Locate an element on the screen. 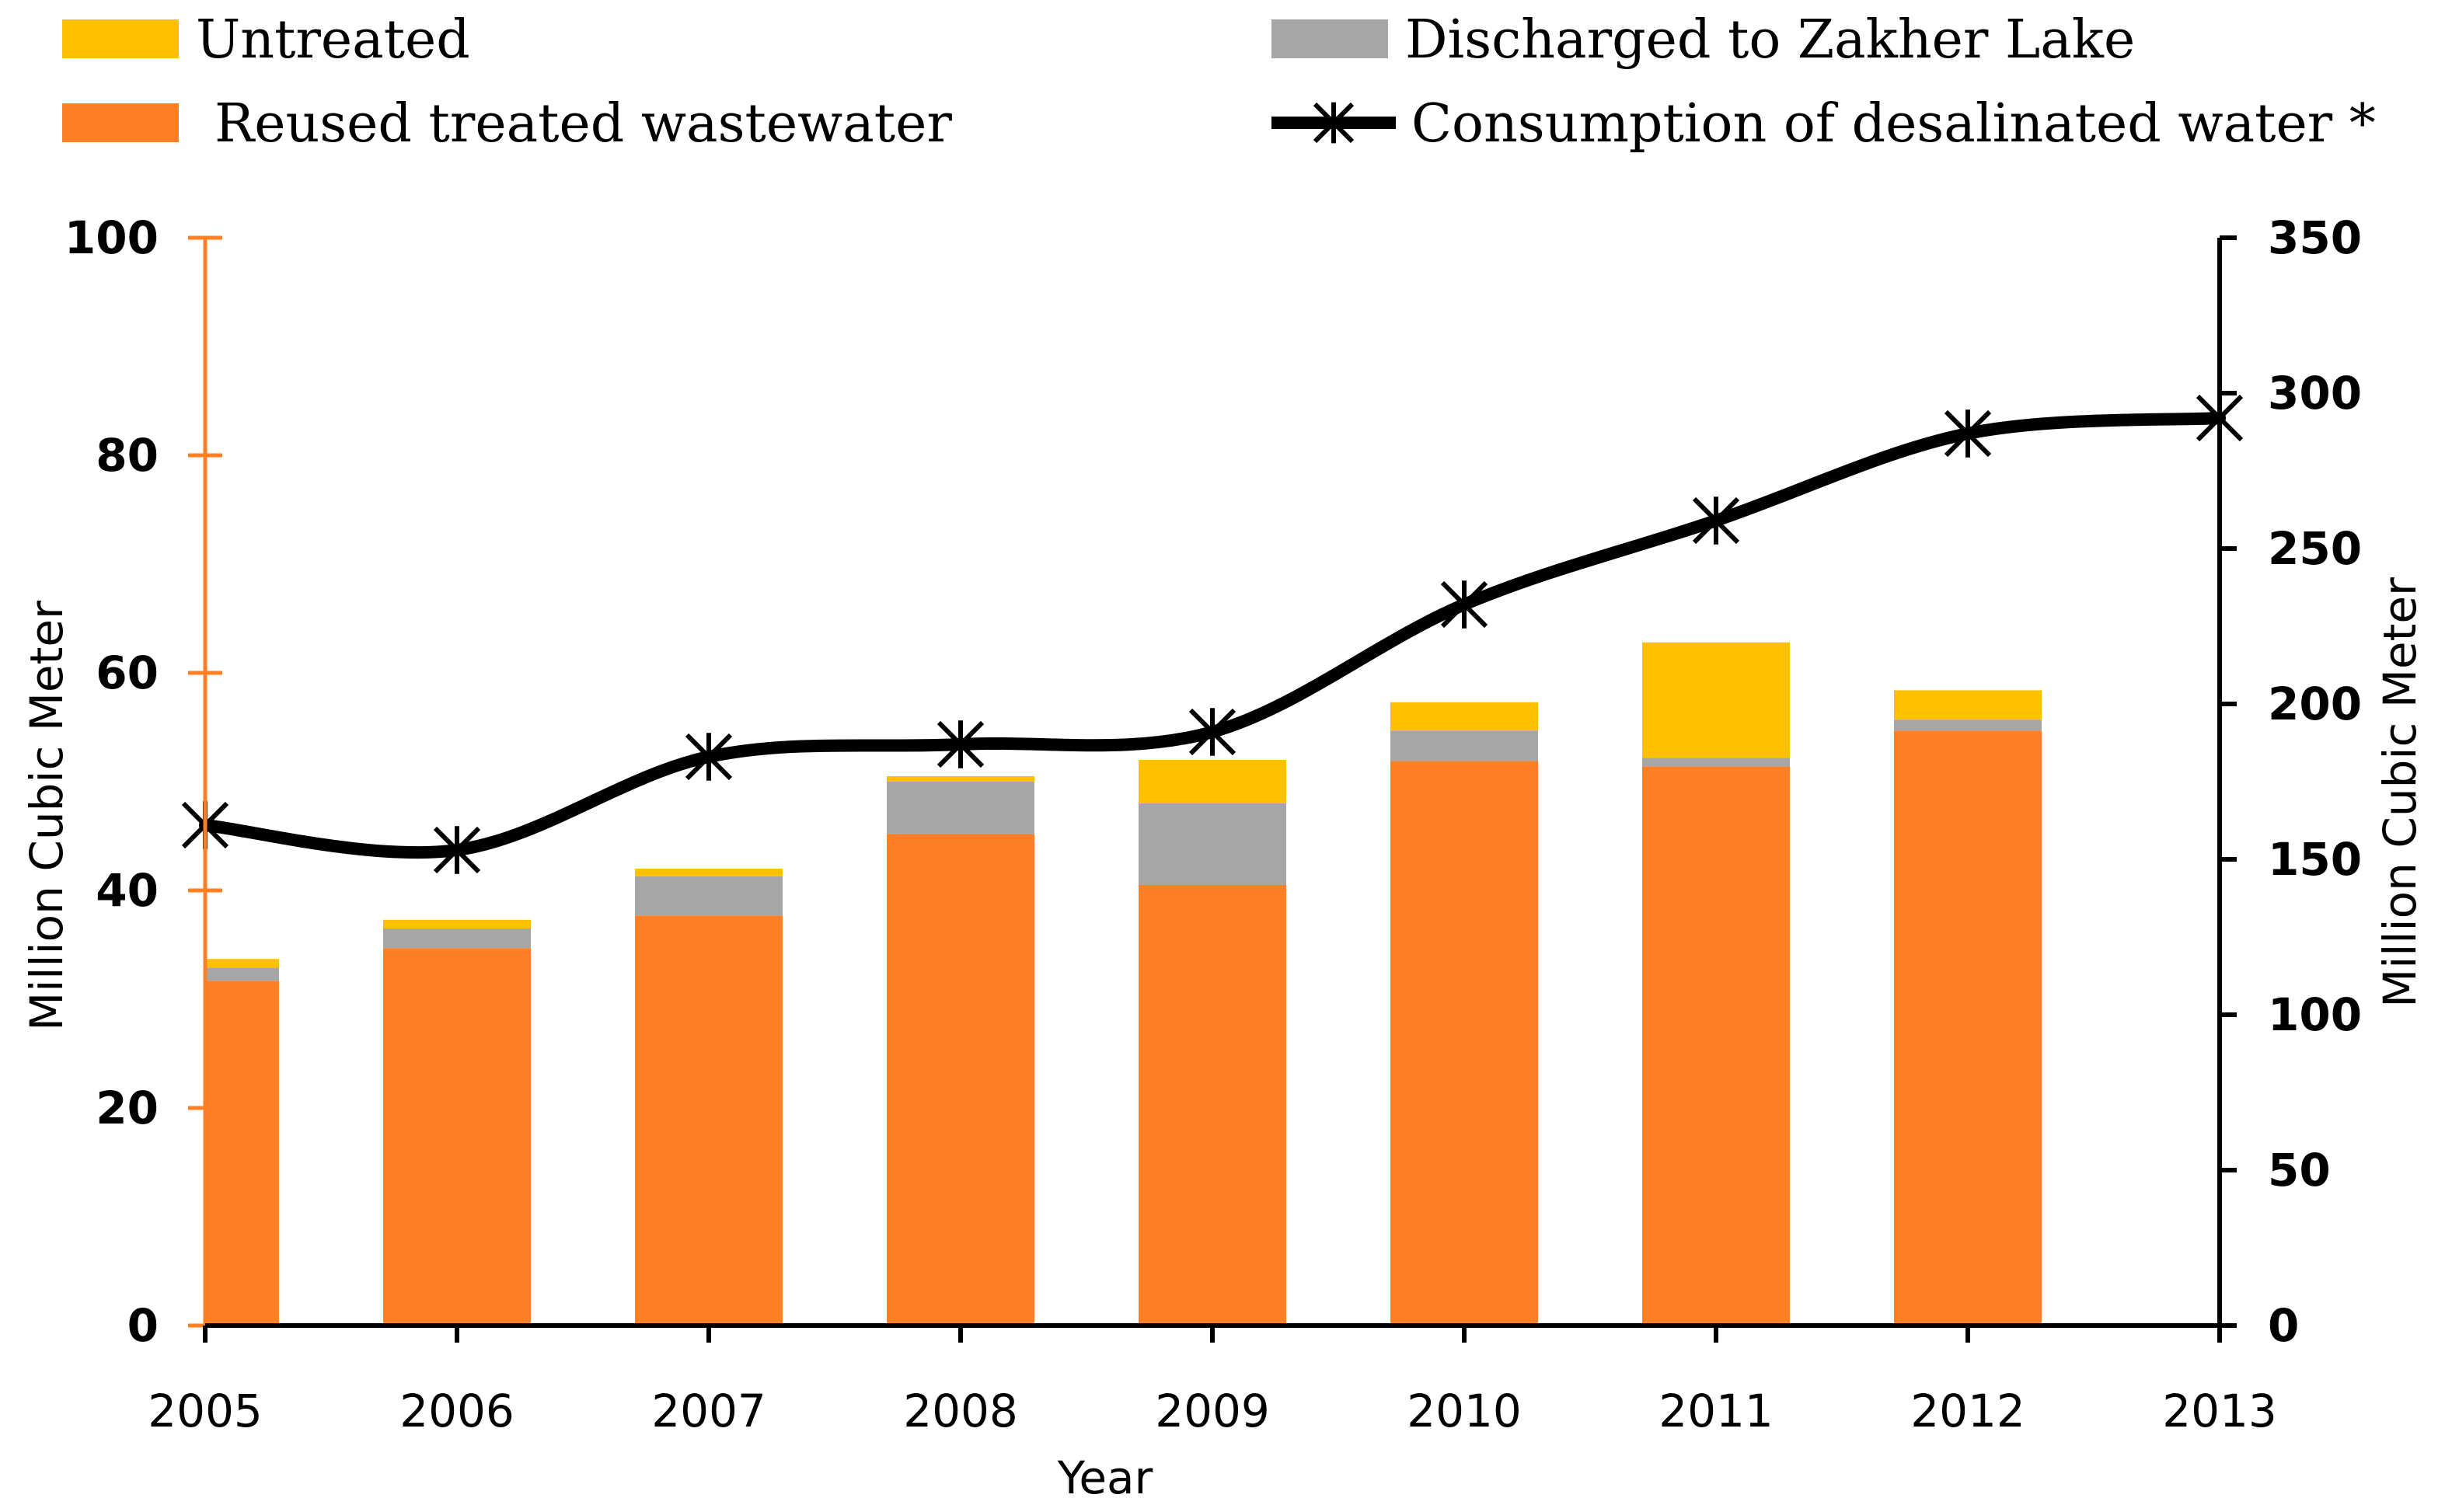 The height and width of the screenshot is (1512, 2459). desalinated-point-2008 is located at coordinates (961, 744).